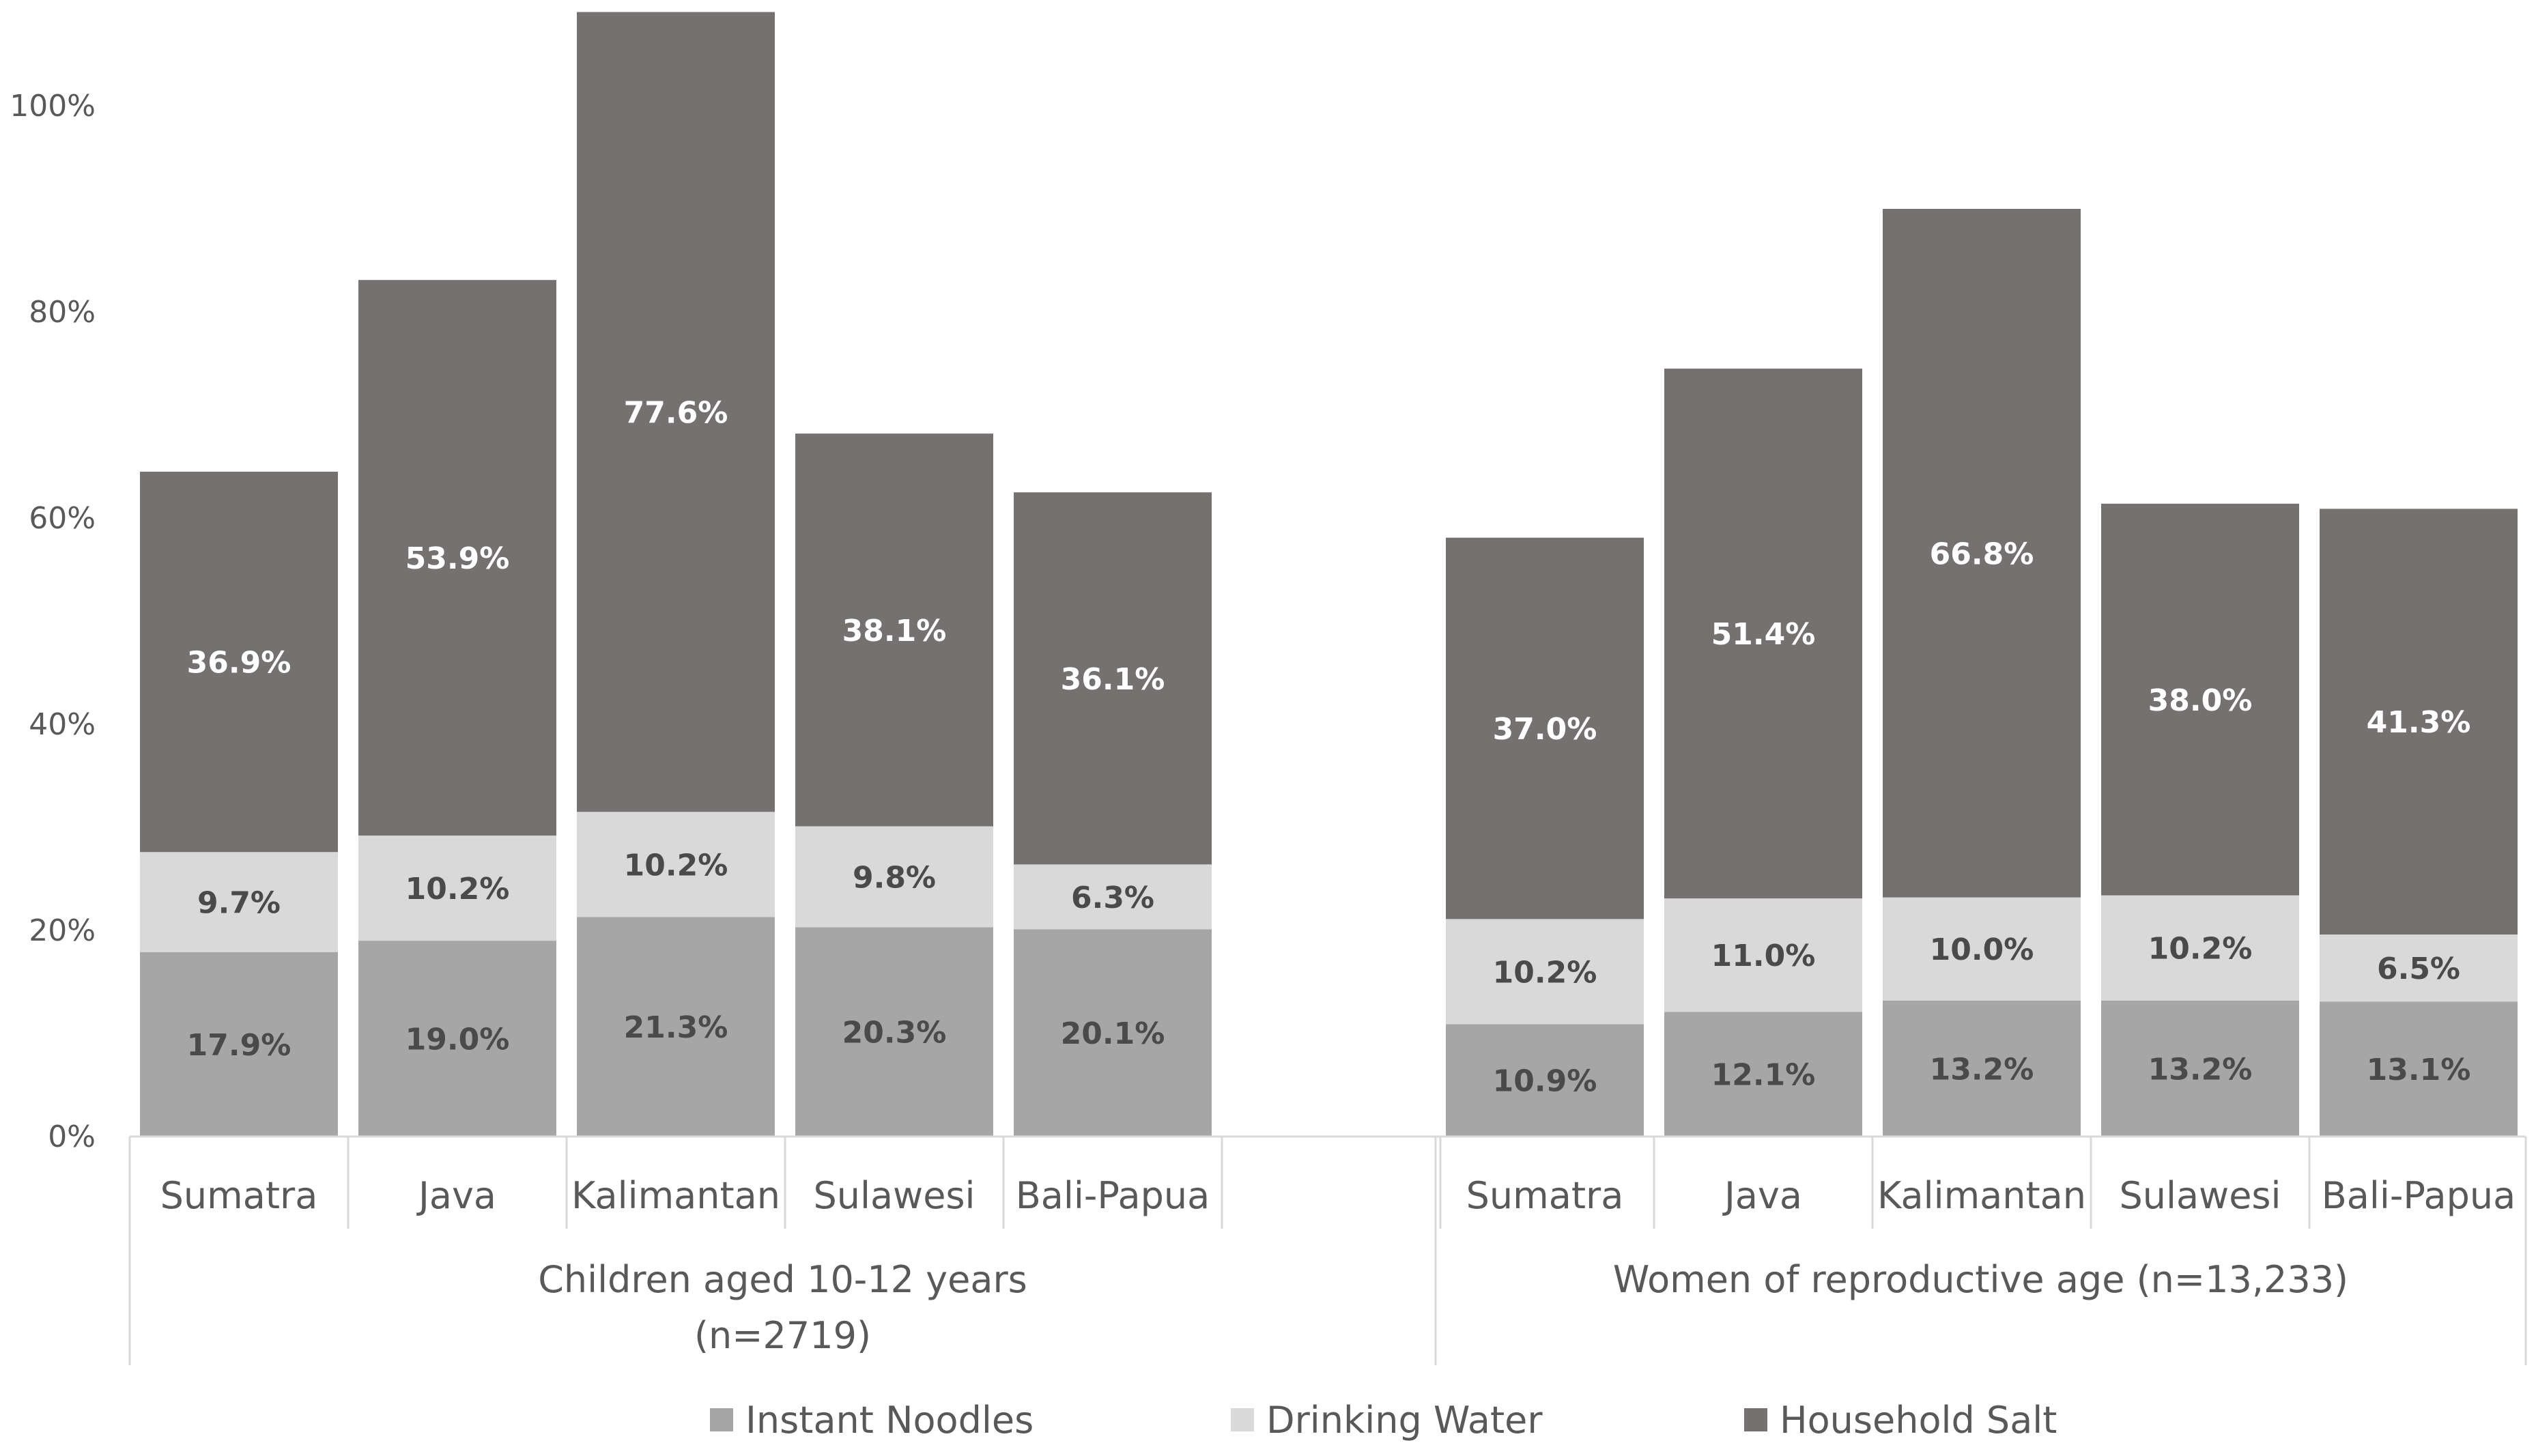 This screenshot has width=2536, height=1456. I want to click on data-label: 38.0%, so click(2200, 700).